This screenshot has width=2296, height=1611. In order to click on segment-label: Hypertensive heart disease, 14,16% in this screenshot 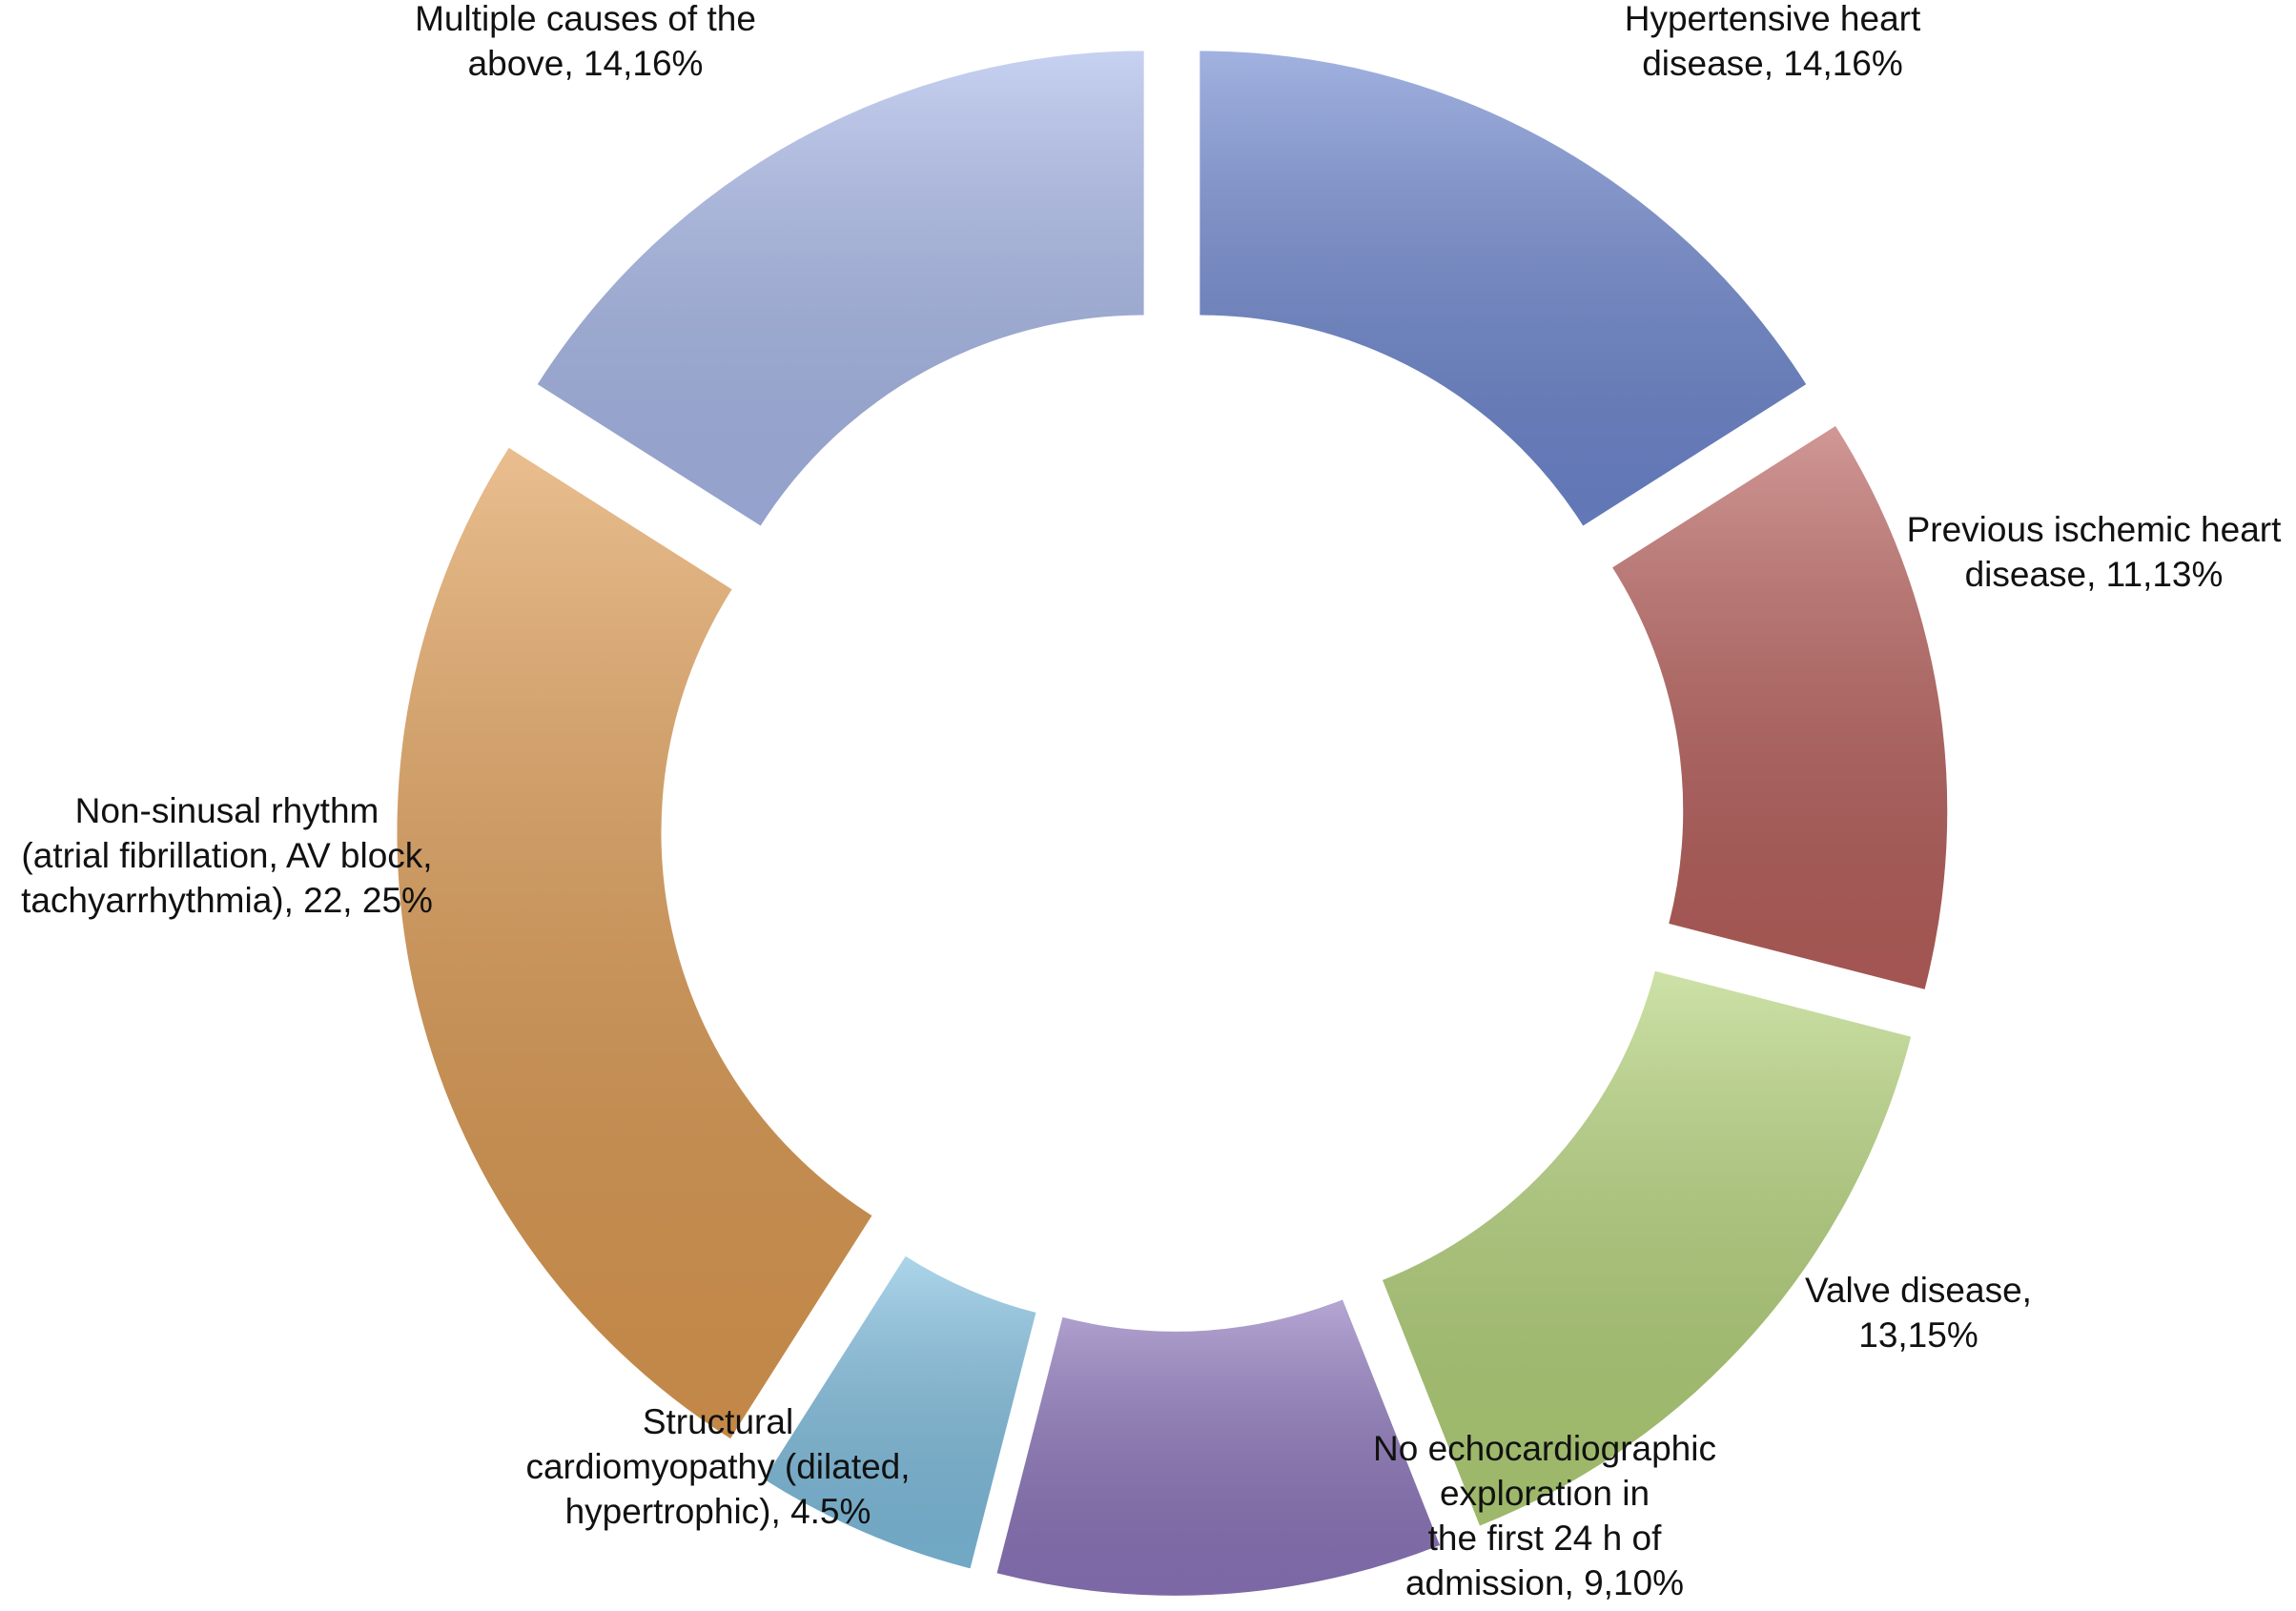, I will do `click(1772, 41)`.